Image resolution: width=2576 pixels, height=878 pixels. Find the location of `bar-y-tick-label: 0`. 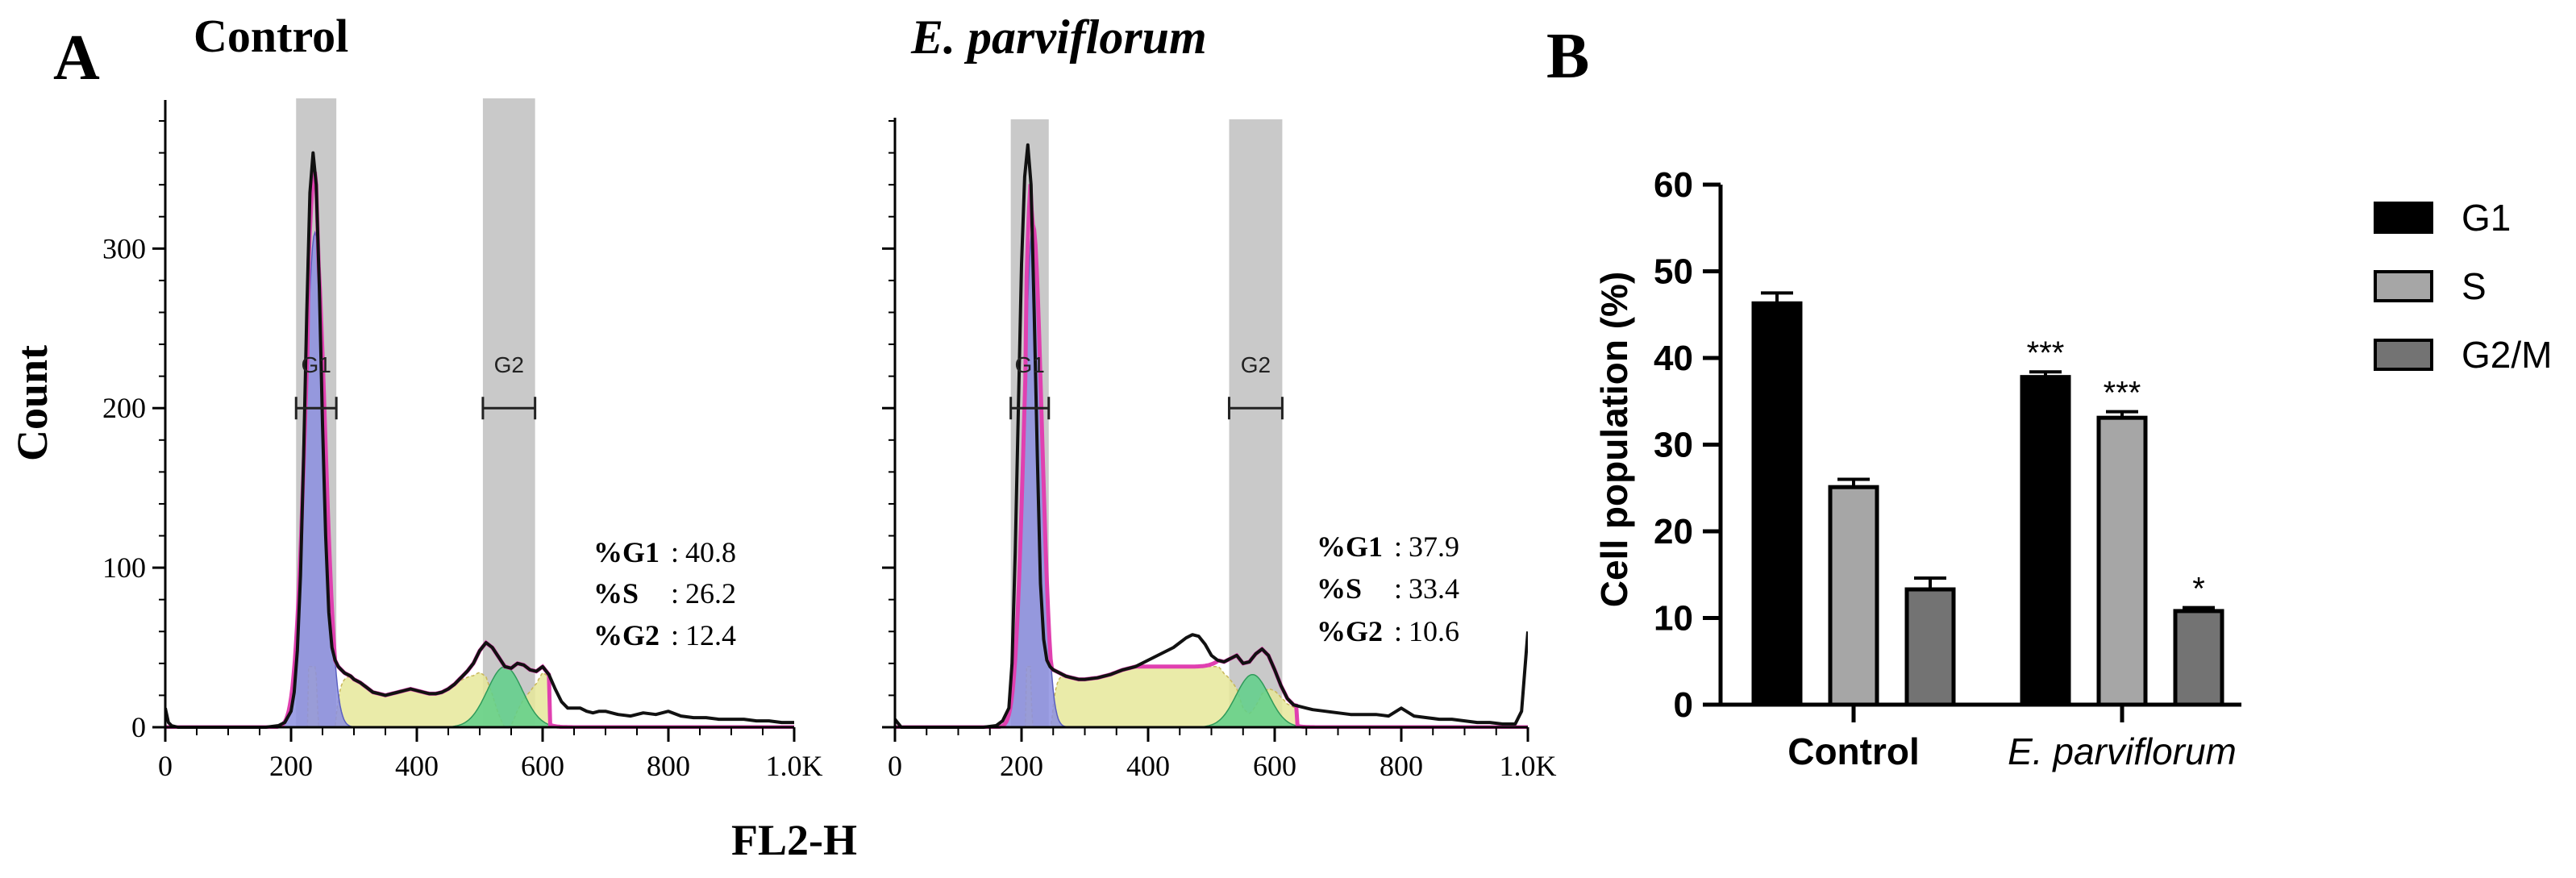

bar-y-tick-label: 0 is located at coordinates (1684, 705).